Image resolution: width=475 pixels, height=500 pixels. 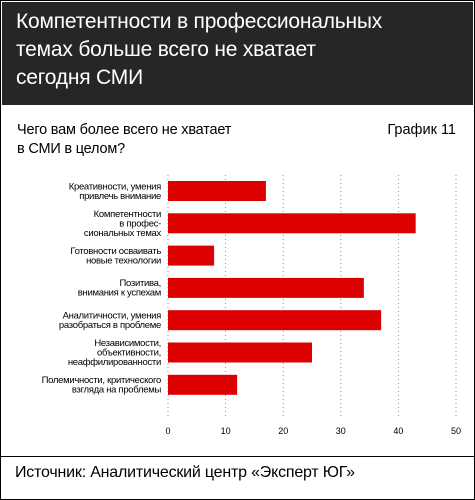 What do you see at coordinates (71, 149) in the screenshot?
I see `question-line: в СМИ в целом?` at bounding box center [71, 149].